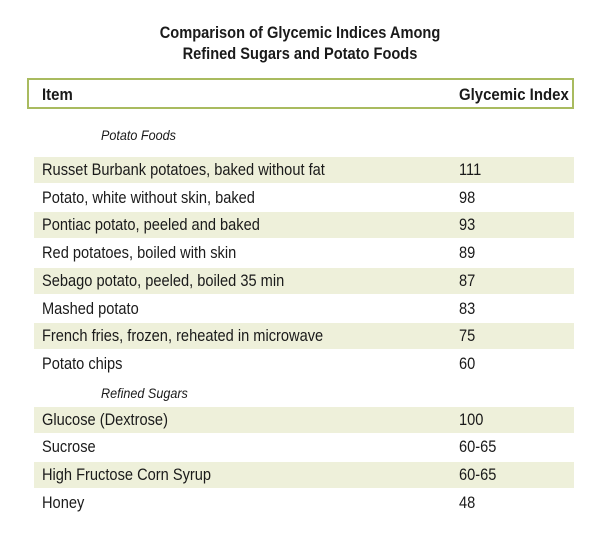  What do you see at coordinates (148, 197) in the screenshot?
I see `row-item: Potato, white without skin, baked` at bounding box center [148, 197].